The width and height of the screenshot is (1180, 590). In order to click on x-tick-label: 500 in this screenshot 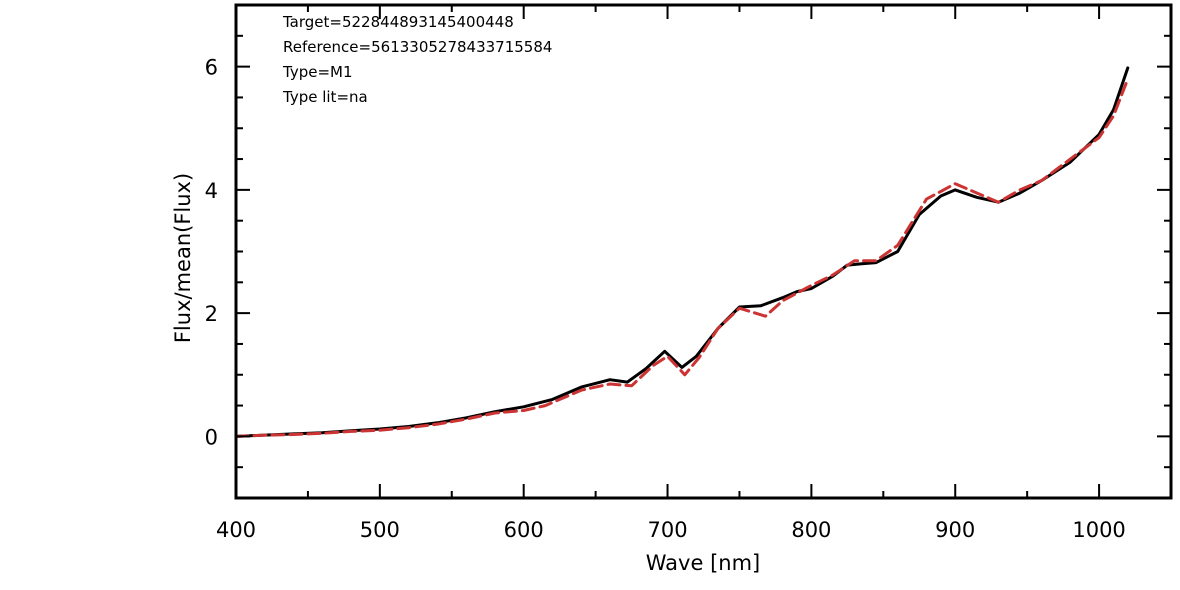, I will do `click(380, 530)`.